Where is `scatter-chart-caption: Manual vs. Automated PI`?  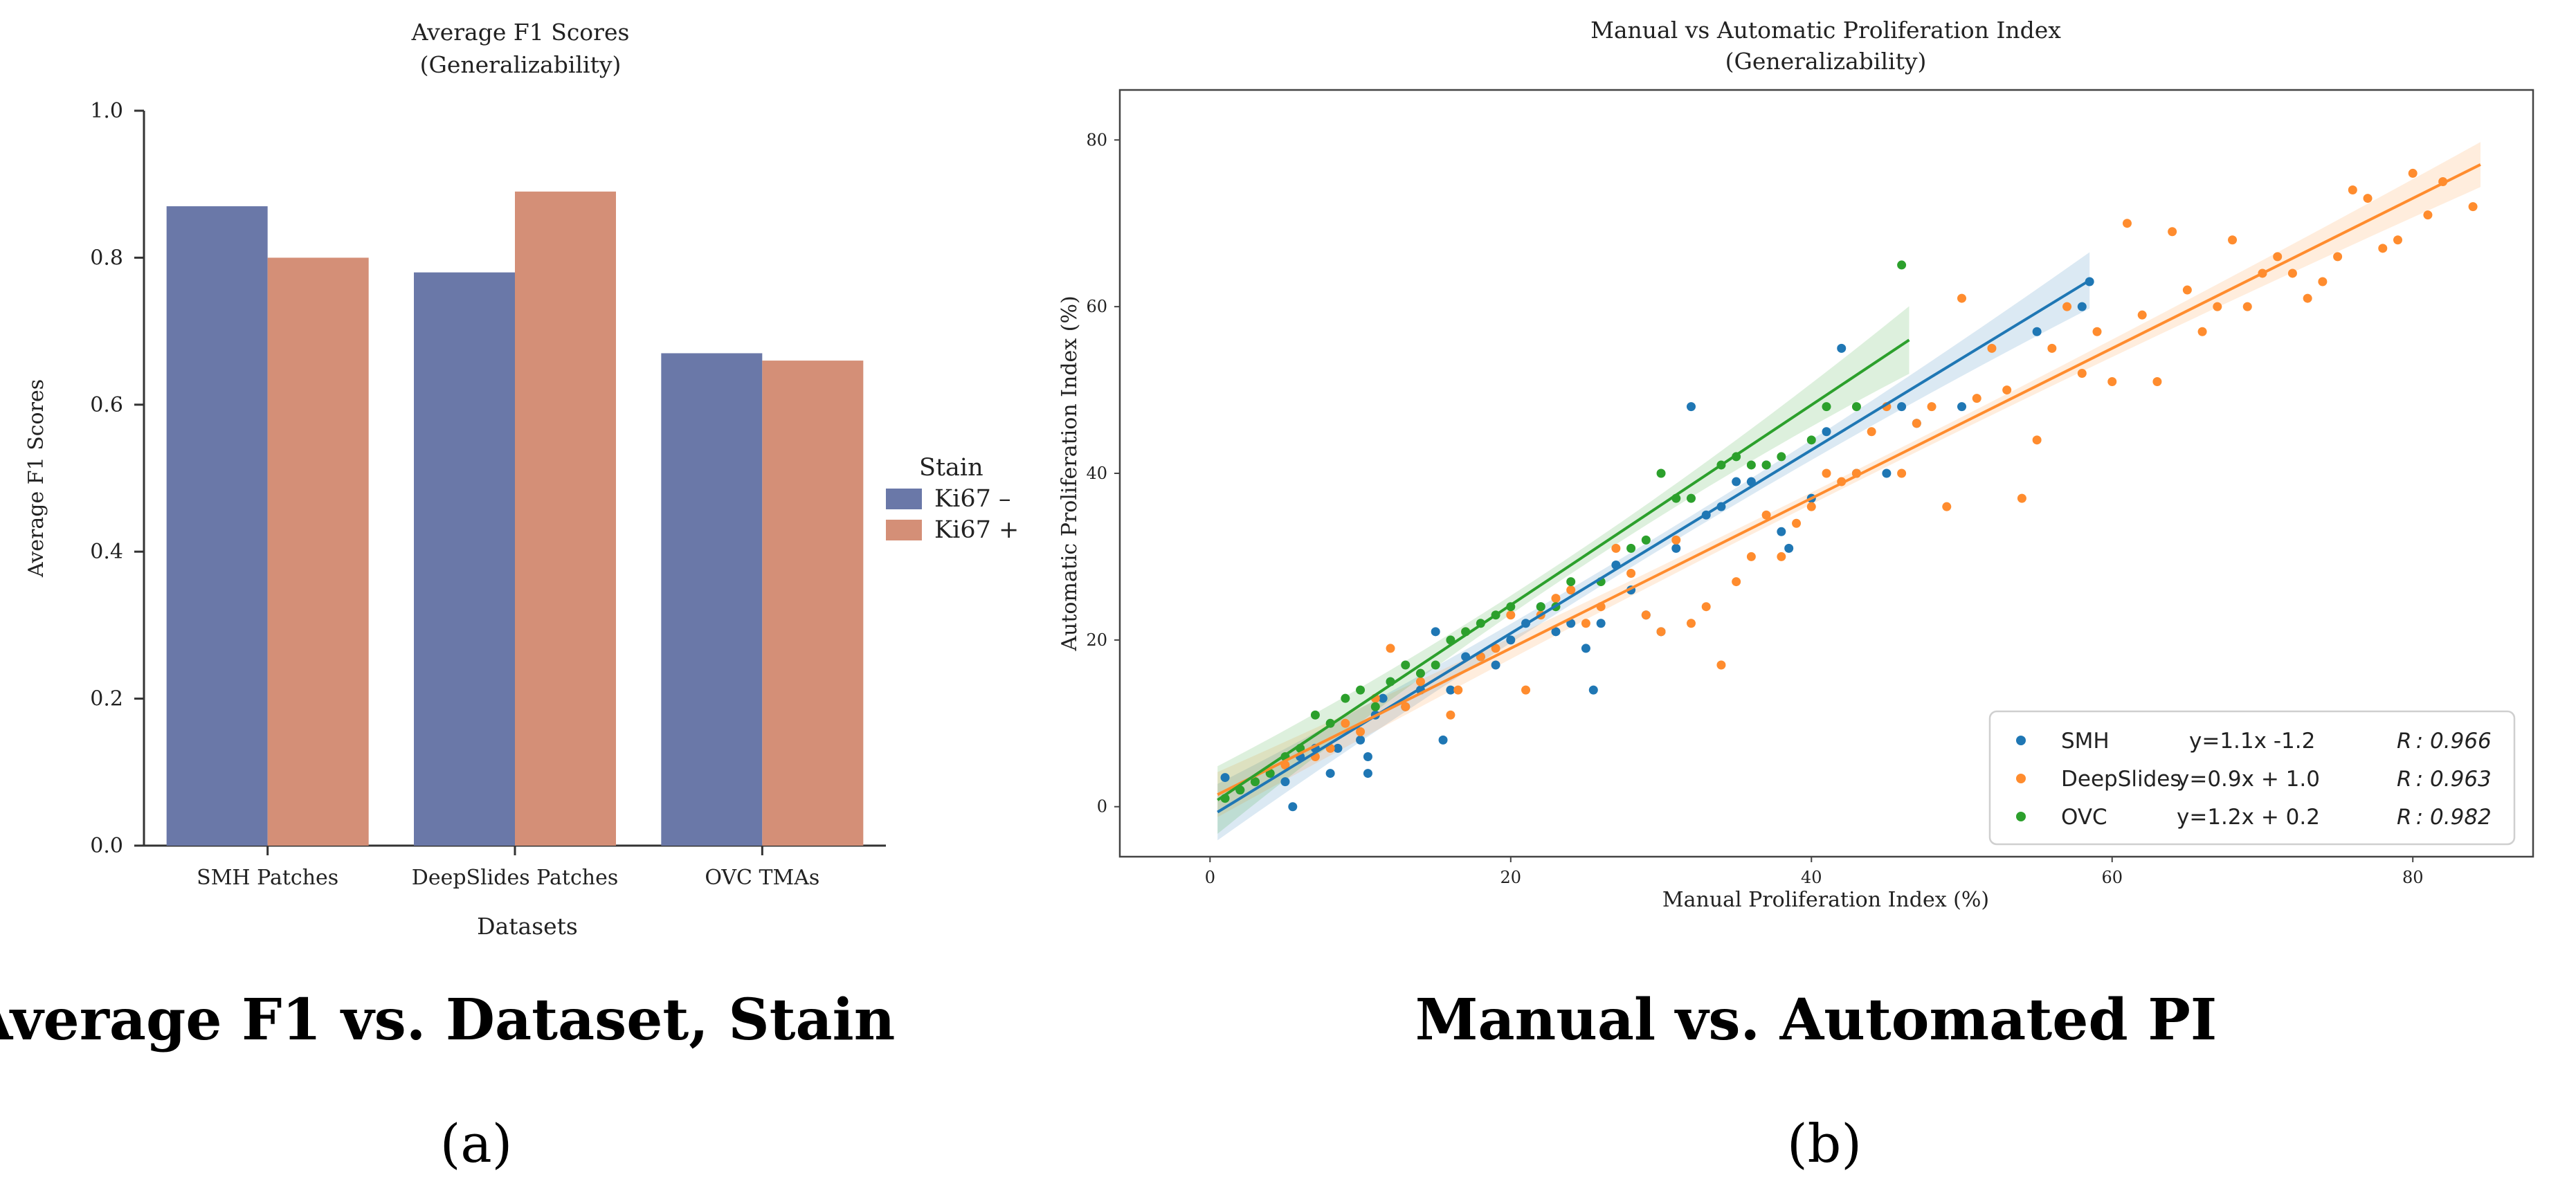 scatter-chart-caption: Manual vs. Automated PI is located at coordinates (1816, 1020).